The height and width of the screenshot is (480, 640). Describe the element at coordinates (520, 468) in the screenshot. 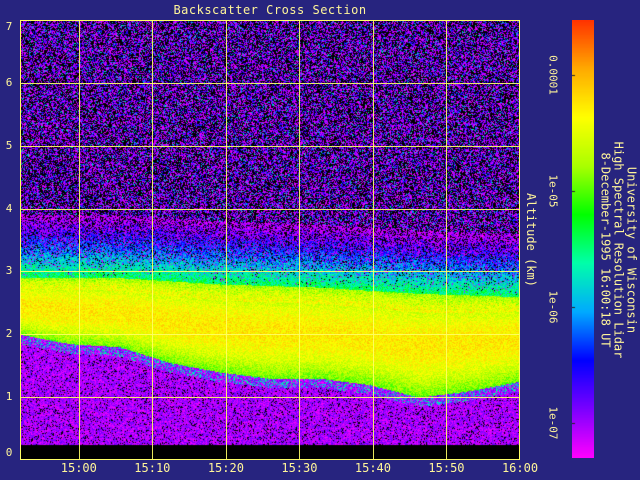

I see `x-tick-label: 16:00` at that location.